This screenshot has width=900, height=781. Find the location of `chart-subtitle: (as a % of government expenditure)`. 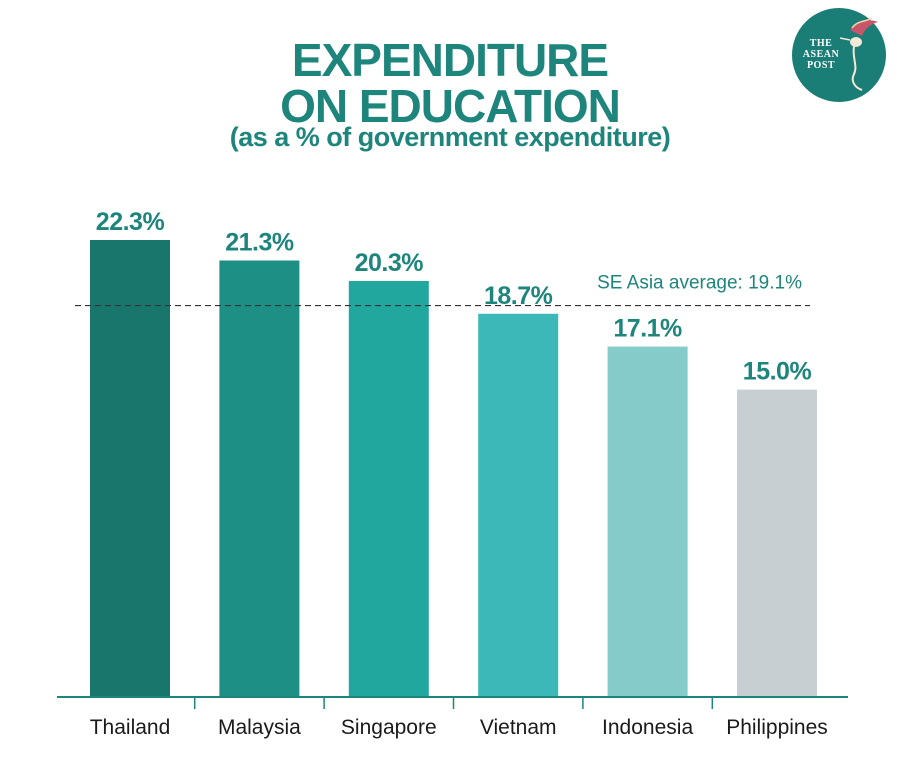

chart-subtitle: (as a % of government expenditure) is located at coordinates (450, 137).